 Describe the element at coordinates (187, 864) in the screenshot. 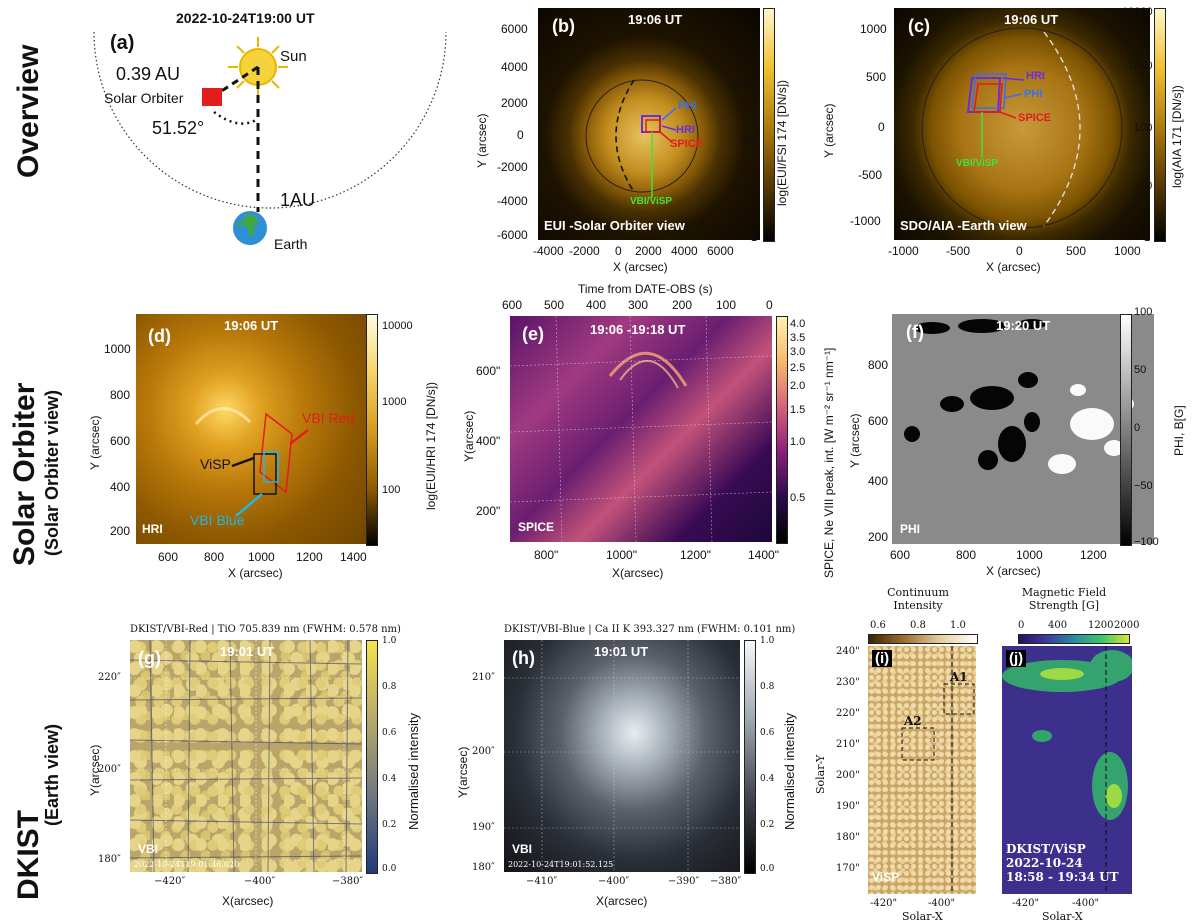

I see `panel-g-stamp: 2022-10-24T19:01:46.020` at that location.